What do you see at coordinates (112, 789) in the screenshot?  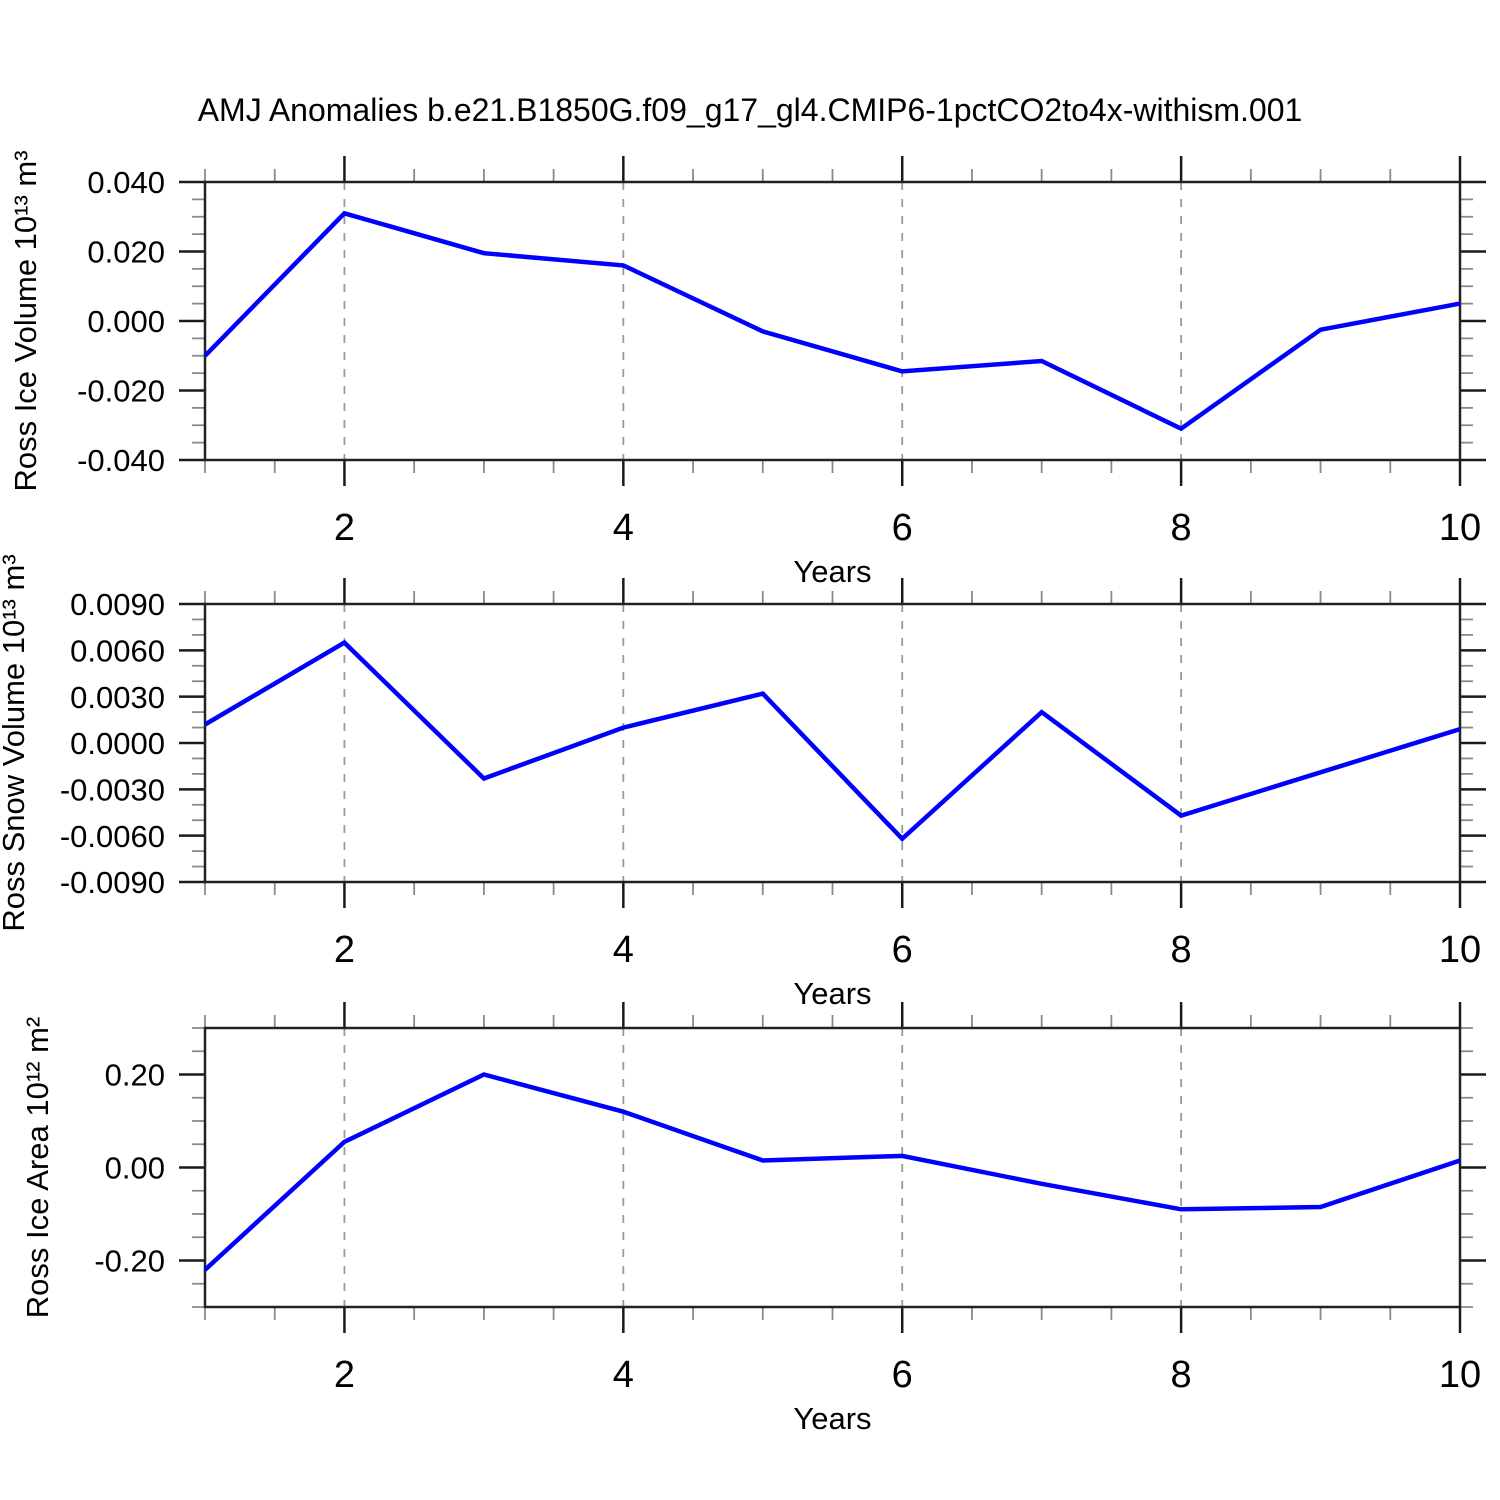 I see `y-tick-label: -0.0030` at bounding box center [112, 789].